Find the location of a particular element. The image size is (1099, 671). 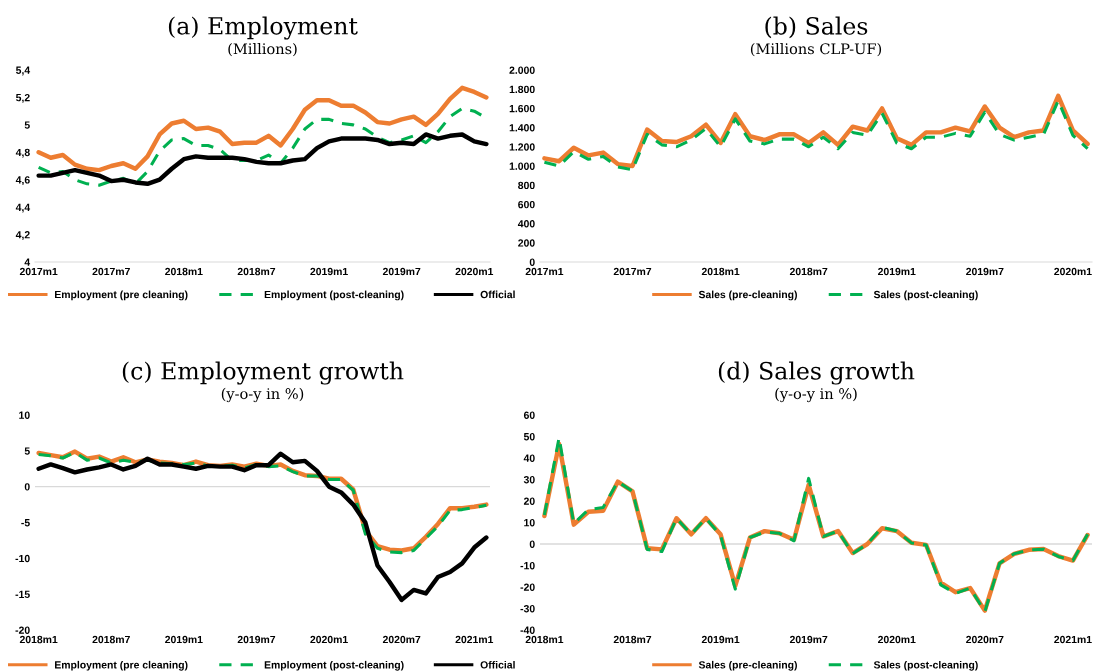

chart-title: (b) Sales is located at coordinates (816, 27).